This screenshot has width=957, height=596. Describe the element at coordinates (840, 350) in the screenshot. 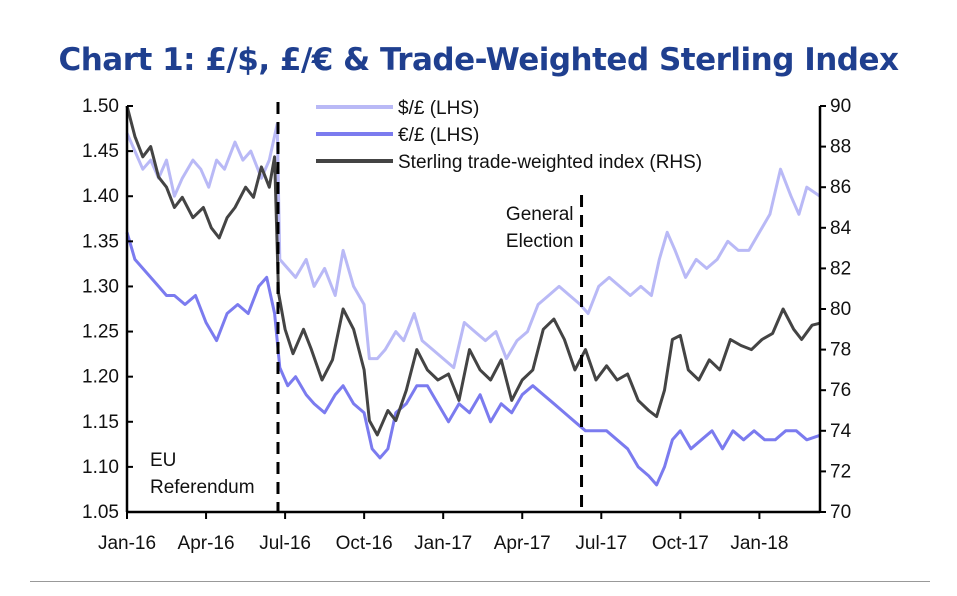

I see `right-tick-label: 78` at that location.